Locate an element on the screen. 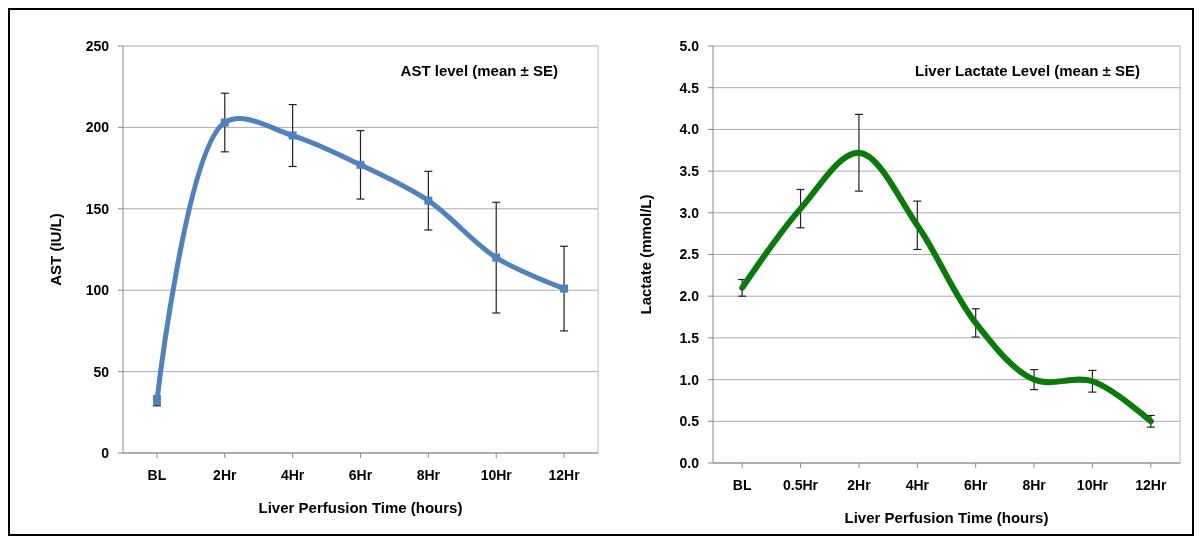  y-tick-label: 3.0 is located at coordinates (689, 212).